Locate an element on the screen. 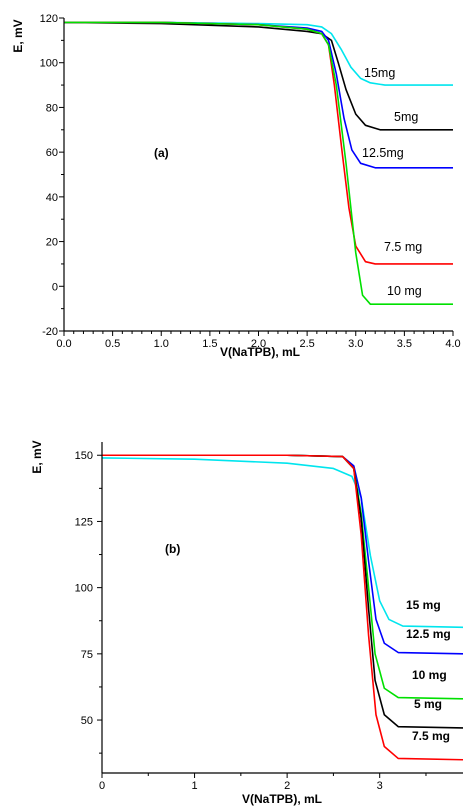 This screenshot has height=807, width=463. chart-b-series-label-7-5-mg: 7.5 mg is located at coordinates (431, 736).